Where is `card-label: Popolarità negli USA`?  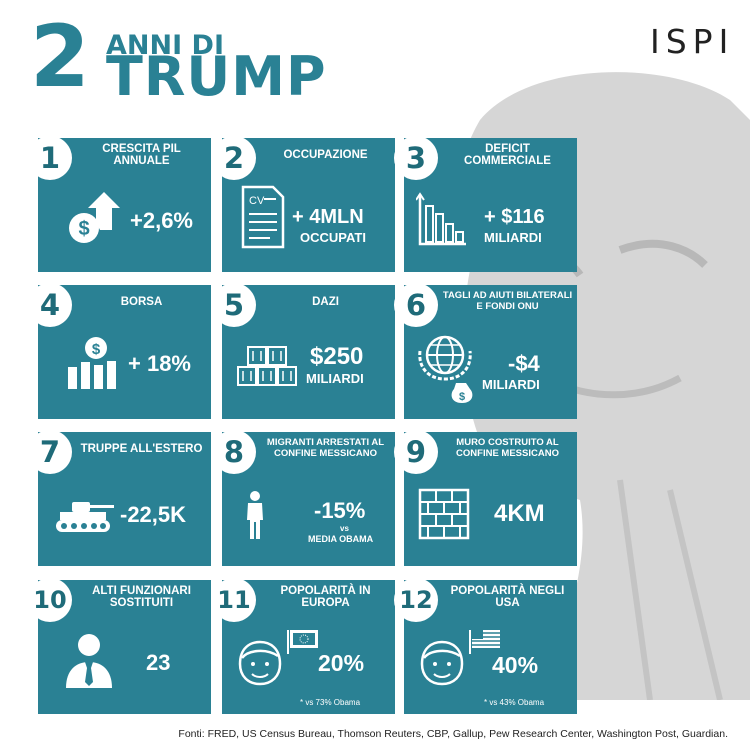 card-label: Popolarità negli USA is located at coordinates (507, 596).